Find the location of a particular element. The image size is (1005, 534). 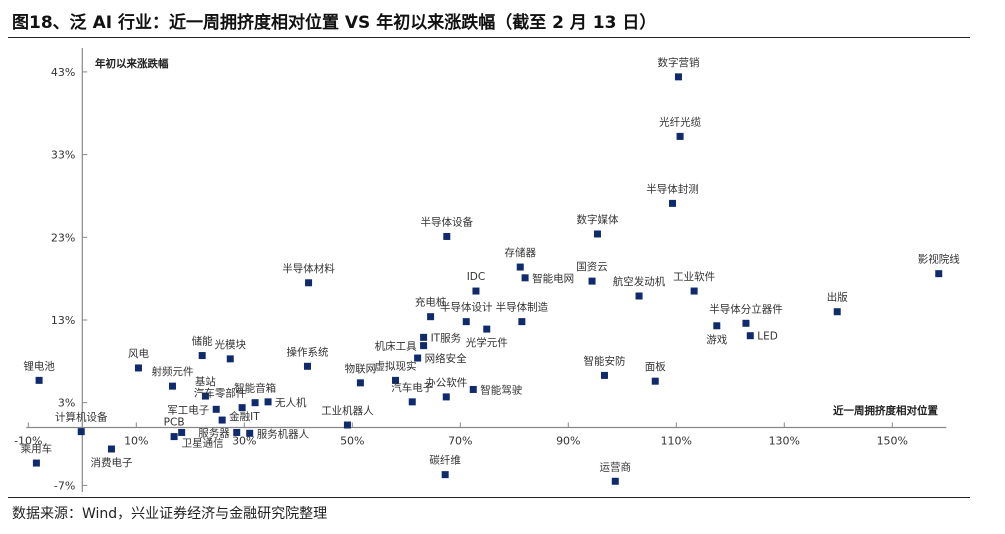

data-point: 航空发动机 is located at coordinates (639, 287).